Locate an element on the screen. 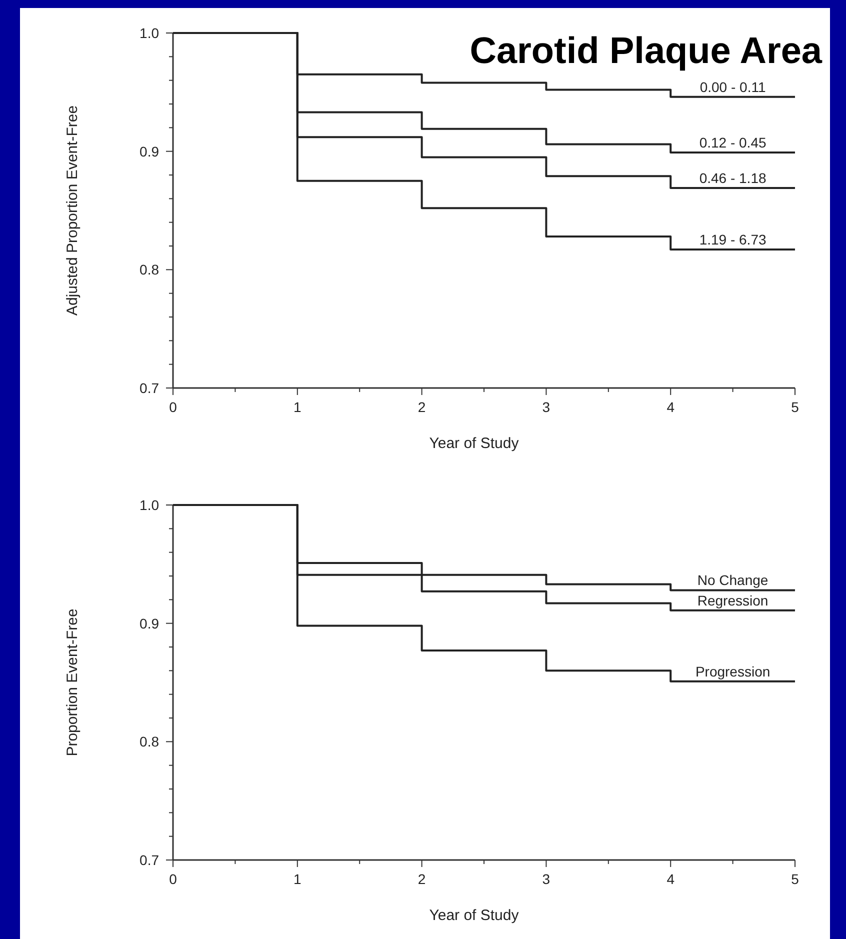 This screenshot has height=939, width=846. series-label: Progression is located at coordinates (732, 671).